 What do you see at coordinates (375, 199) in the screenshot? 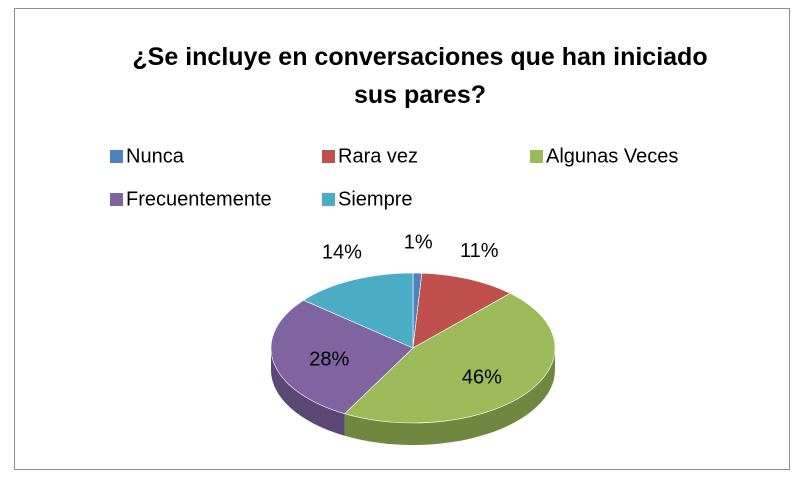
I see `legend-label: Siempre` at bounding box center [375, 199].